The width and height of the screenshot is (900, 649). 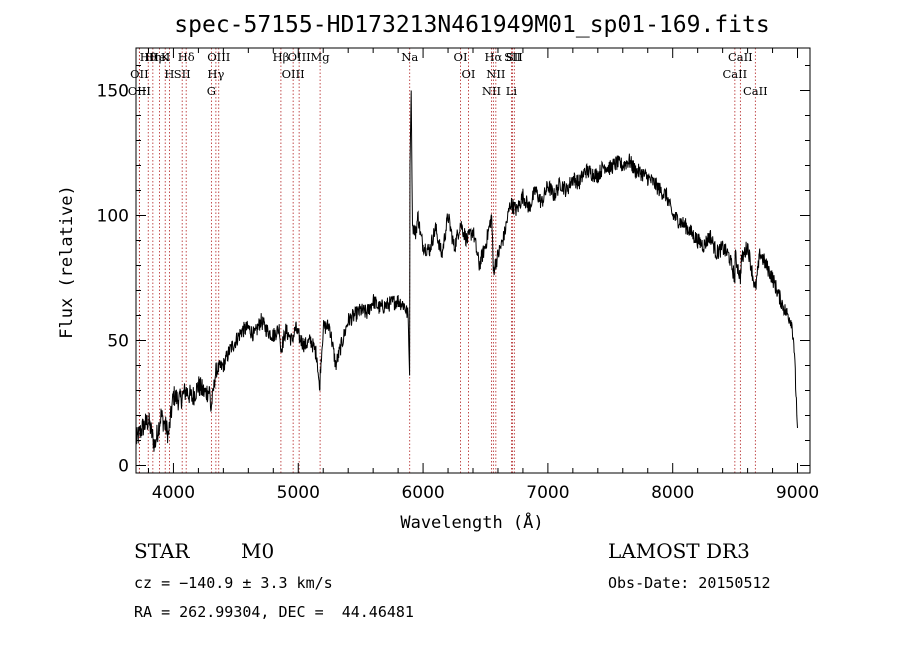 I want to click on spectral-line-label: HeI, so click(x=159, y=57).